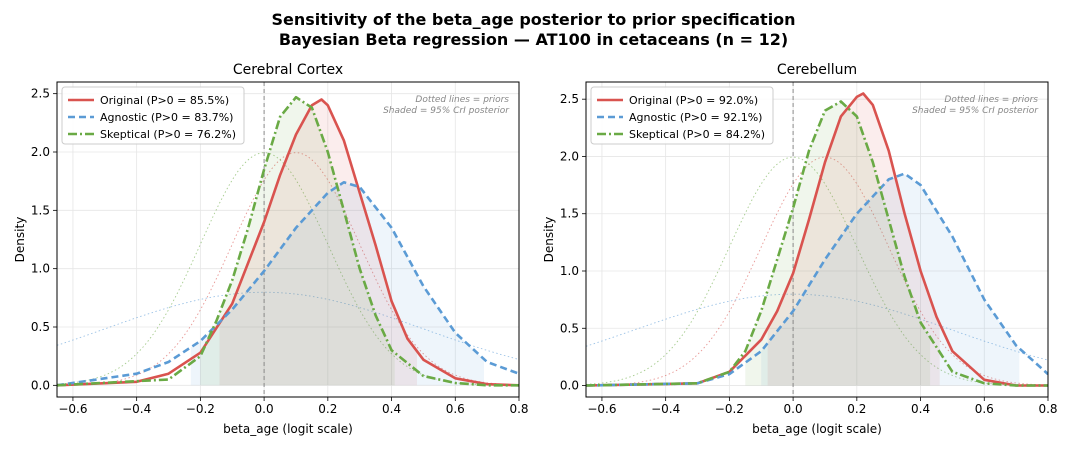 The width and height of the screenshot is (1067, 449). Describe the element at coordinates (569, 328) in the screenshot. I see `cerebellum-ytick-label: 0.5` at that location.